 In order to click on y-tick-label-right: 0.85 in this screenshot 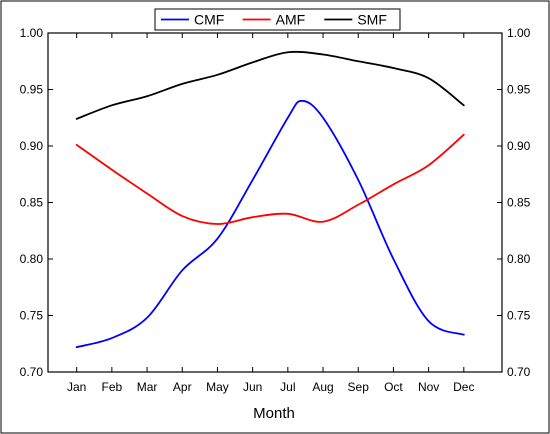, I will do `click(519, 203)`.